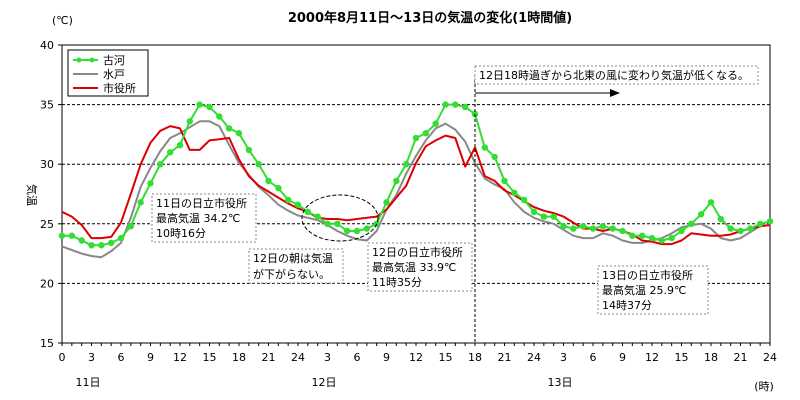  I want to click on day-label: 12日, so click(324, 382).